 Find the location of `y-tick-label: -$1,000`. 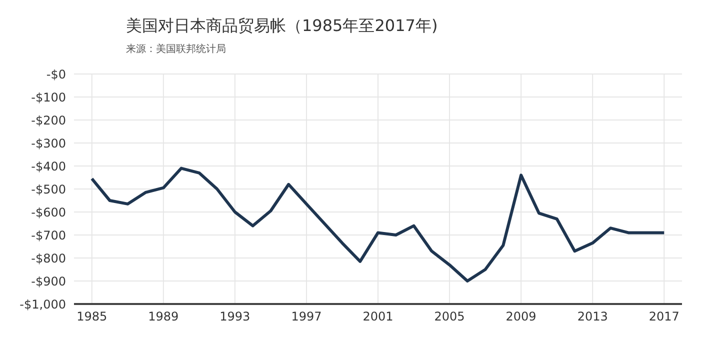

y-tick-label: -$1,000 is located at coordinates (43, 304).